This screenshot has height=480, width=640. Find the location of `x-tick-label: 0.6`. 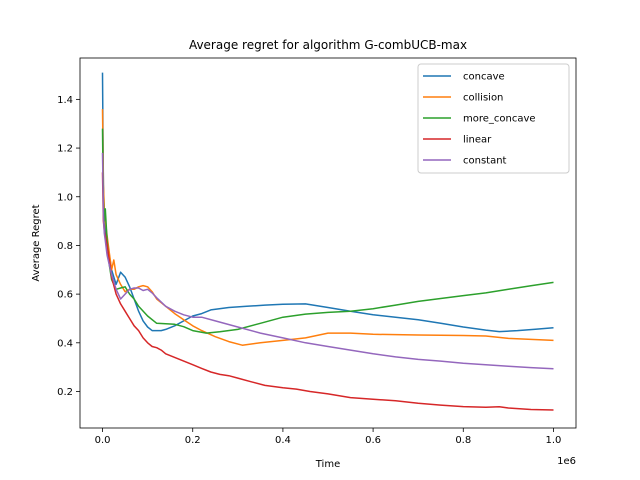

x-tick-label: 0.6 is located at coordinates (373, 440).